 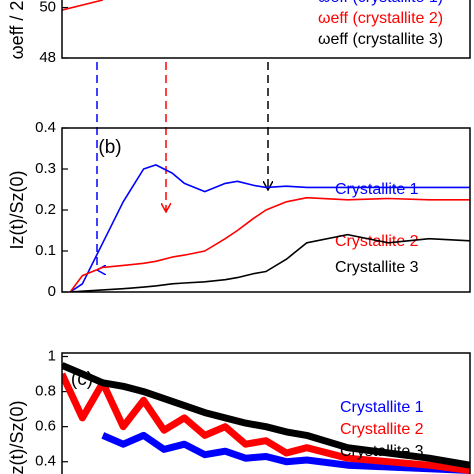 I want to click on panel-label: (b), so click(x=109, y=147).